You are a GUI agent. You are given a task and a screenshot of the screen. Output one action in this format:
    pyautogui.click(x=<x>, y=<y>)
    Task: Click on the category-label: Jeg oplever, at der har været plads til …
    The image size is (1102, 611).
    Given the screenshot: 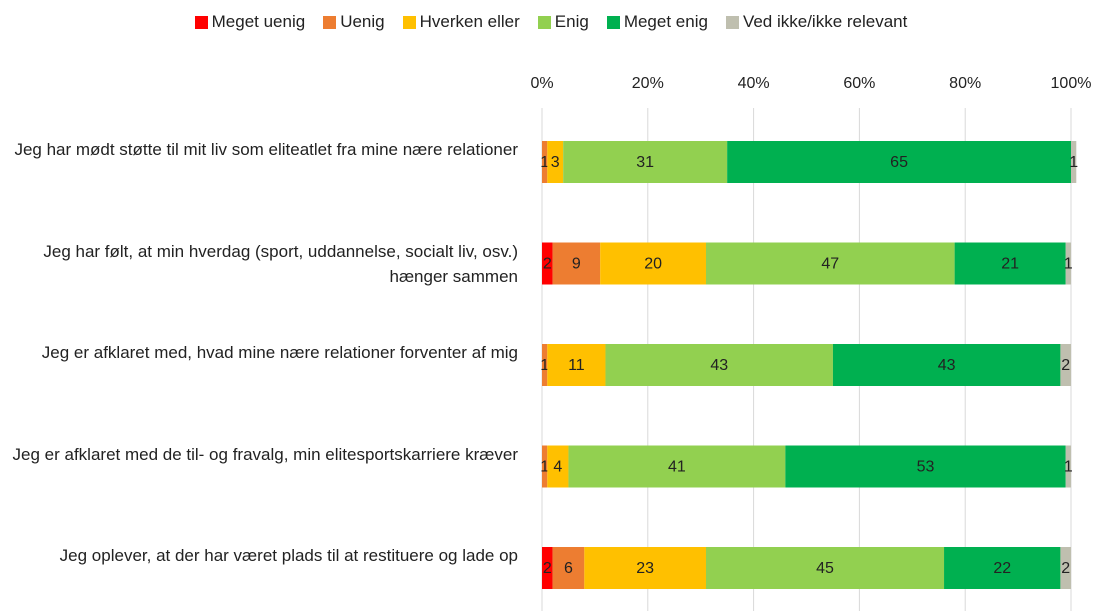 What is the action you would take?
    pyautogui.click(x=288, y=555)
    